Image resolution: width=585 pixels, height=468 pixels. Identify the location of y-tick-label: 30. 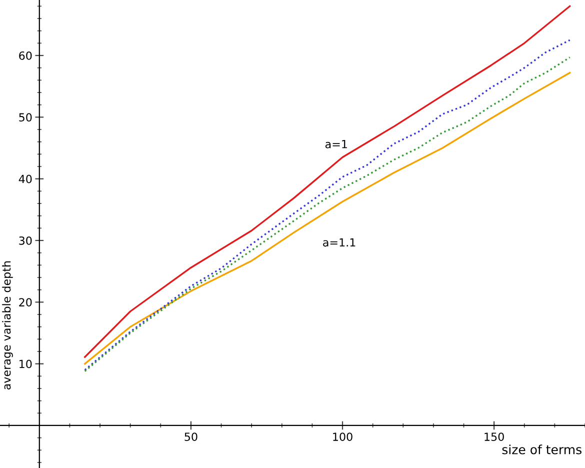
(25, 240).